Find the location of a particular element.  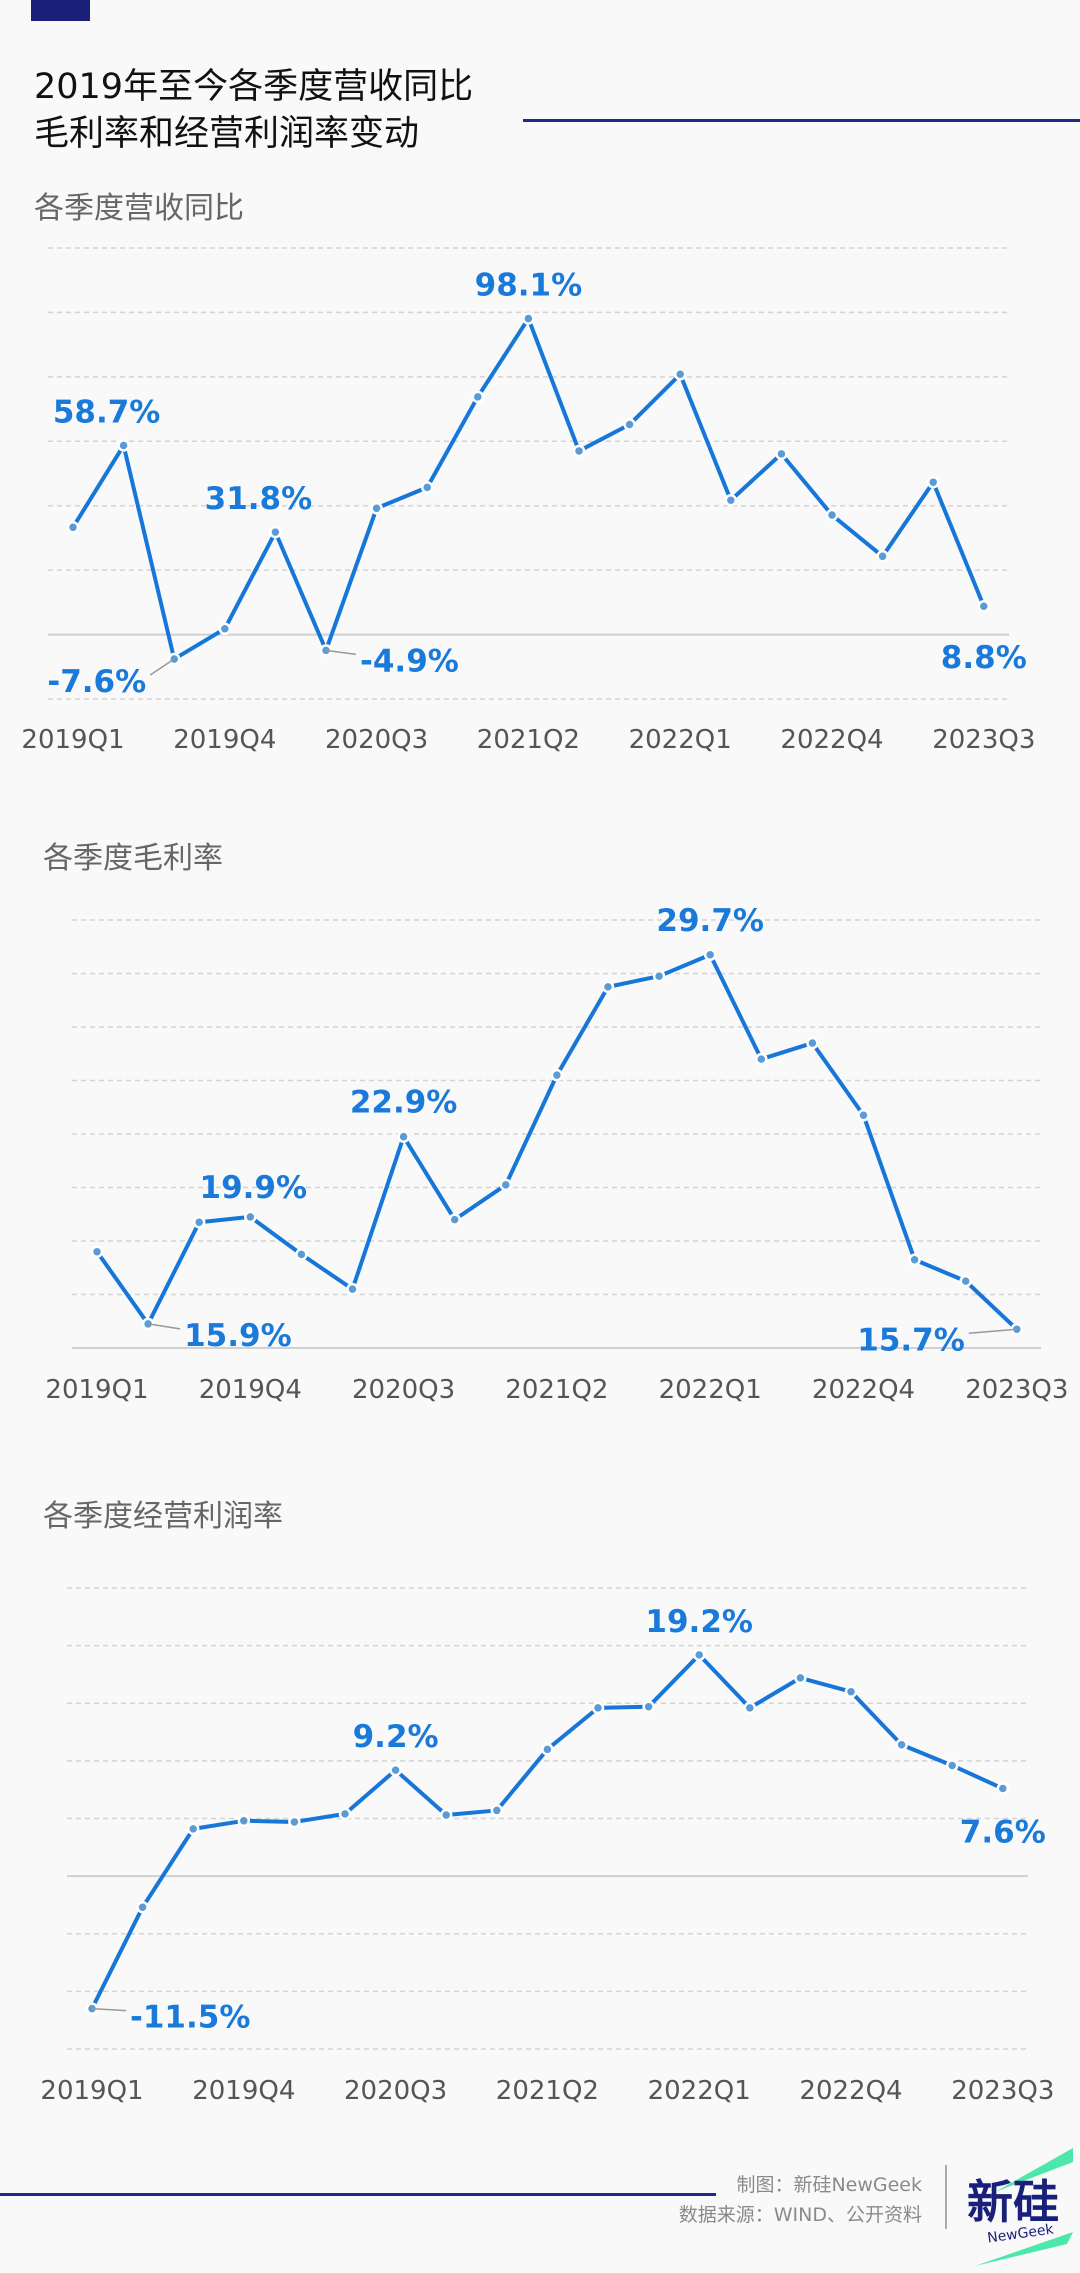

logo-text: 新硅 is located at coordinates (1013, 2202).